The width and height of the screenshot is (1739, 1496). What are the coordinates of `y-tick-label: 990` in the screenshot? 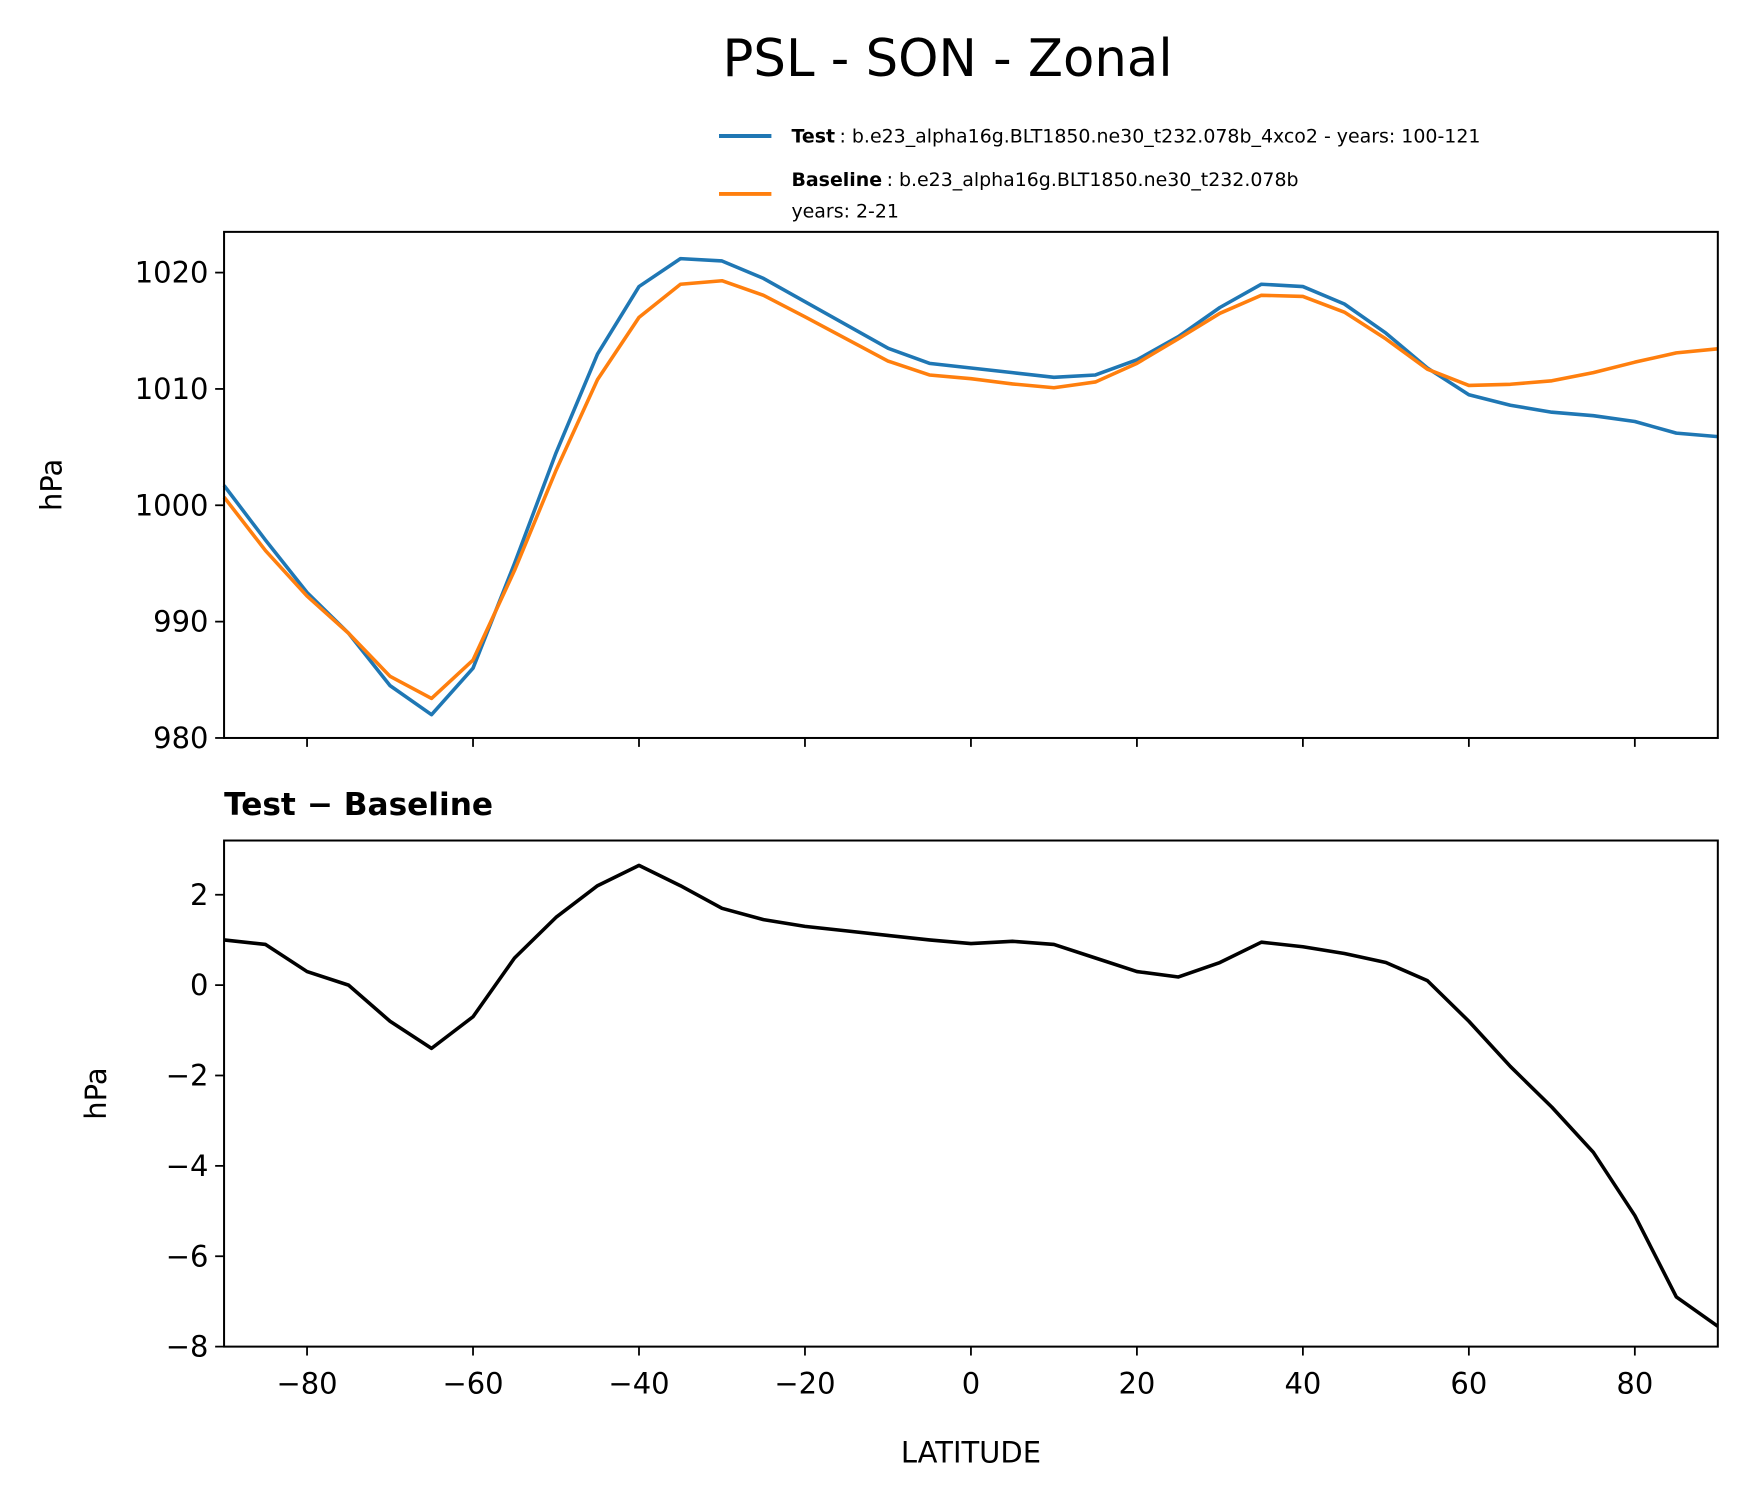 It's located at (180, 622).